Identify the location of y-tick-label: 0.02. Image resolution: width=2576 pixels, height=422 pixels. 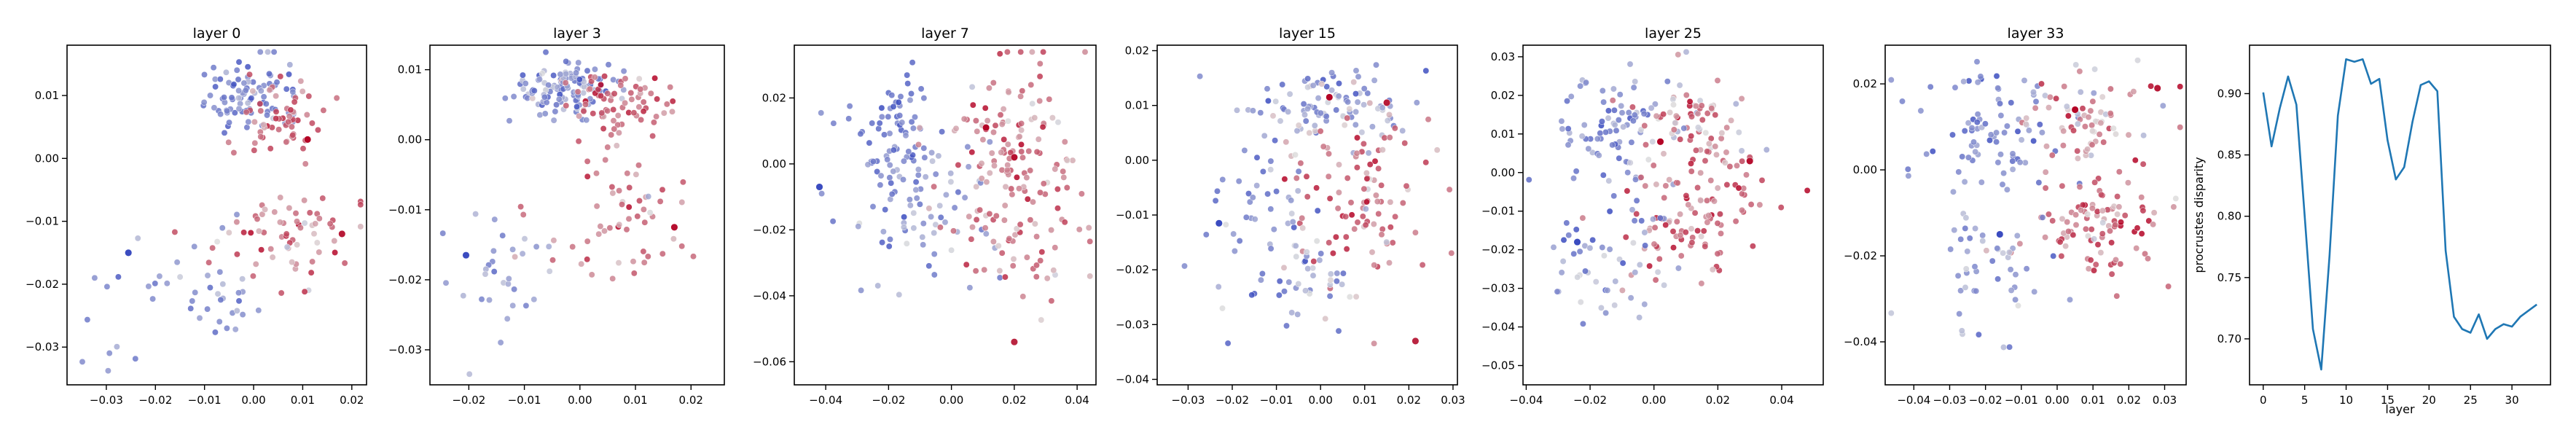
(1137, 51).